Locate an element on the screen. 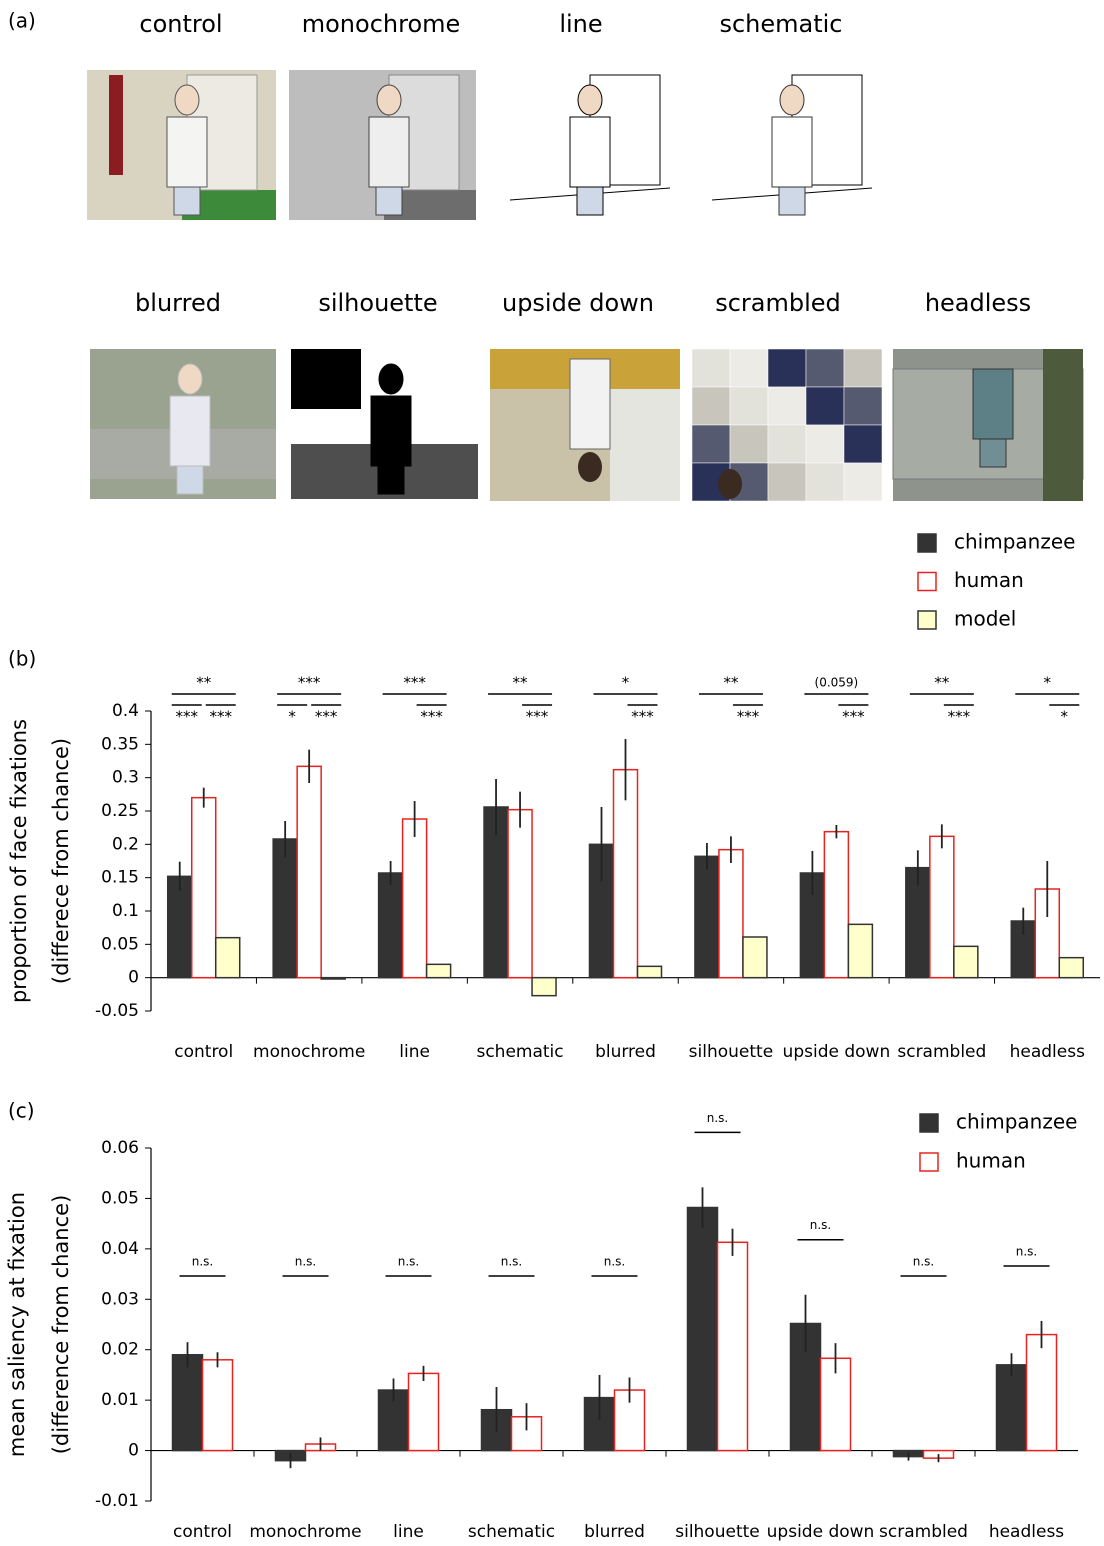  red-door is located at coordinates (116, 125).